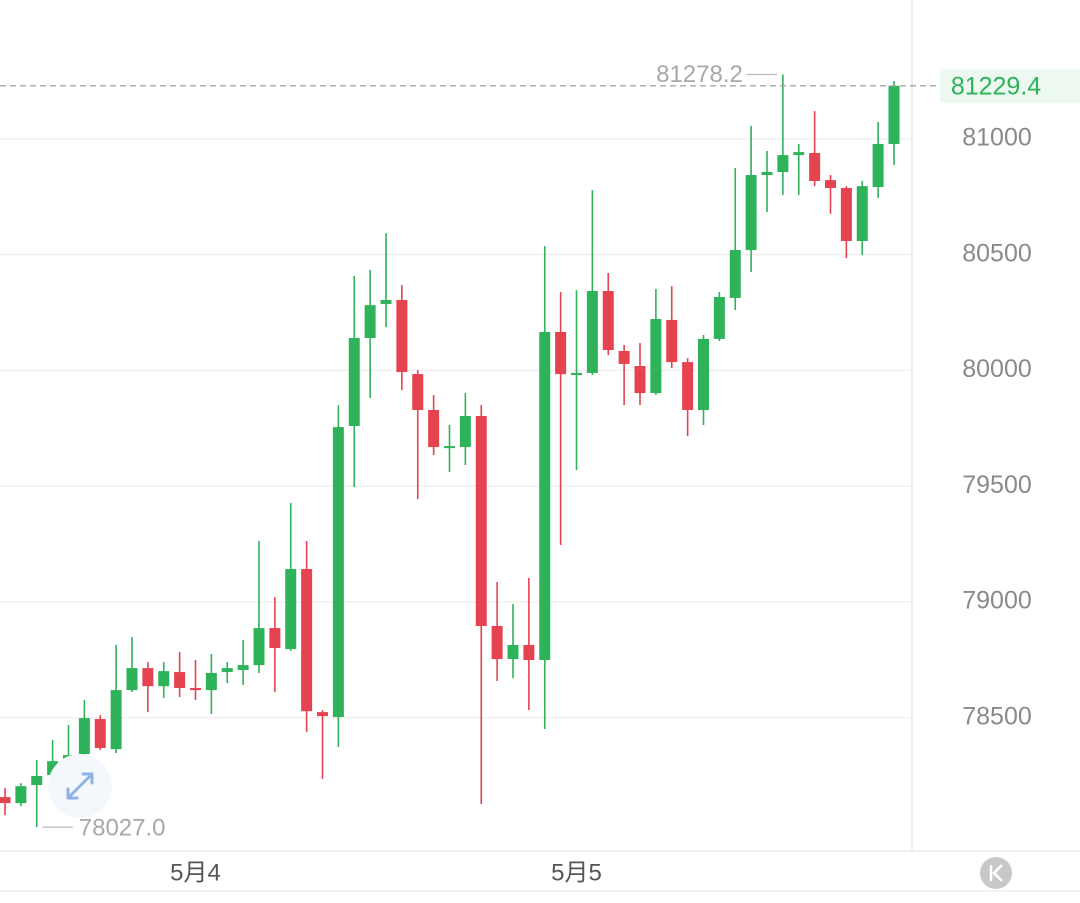 The image size is (1080, 903). What do you see at coordinates (997, 716) in the screenshot?
I see `y-tick-label: 78500` at bounding box center [997, 716].